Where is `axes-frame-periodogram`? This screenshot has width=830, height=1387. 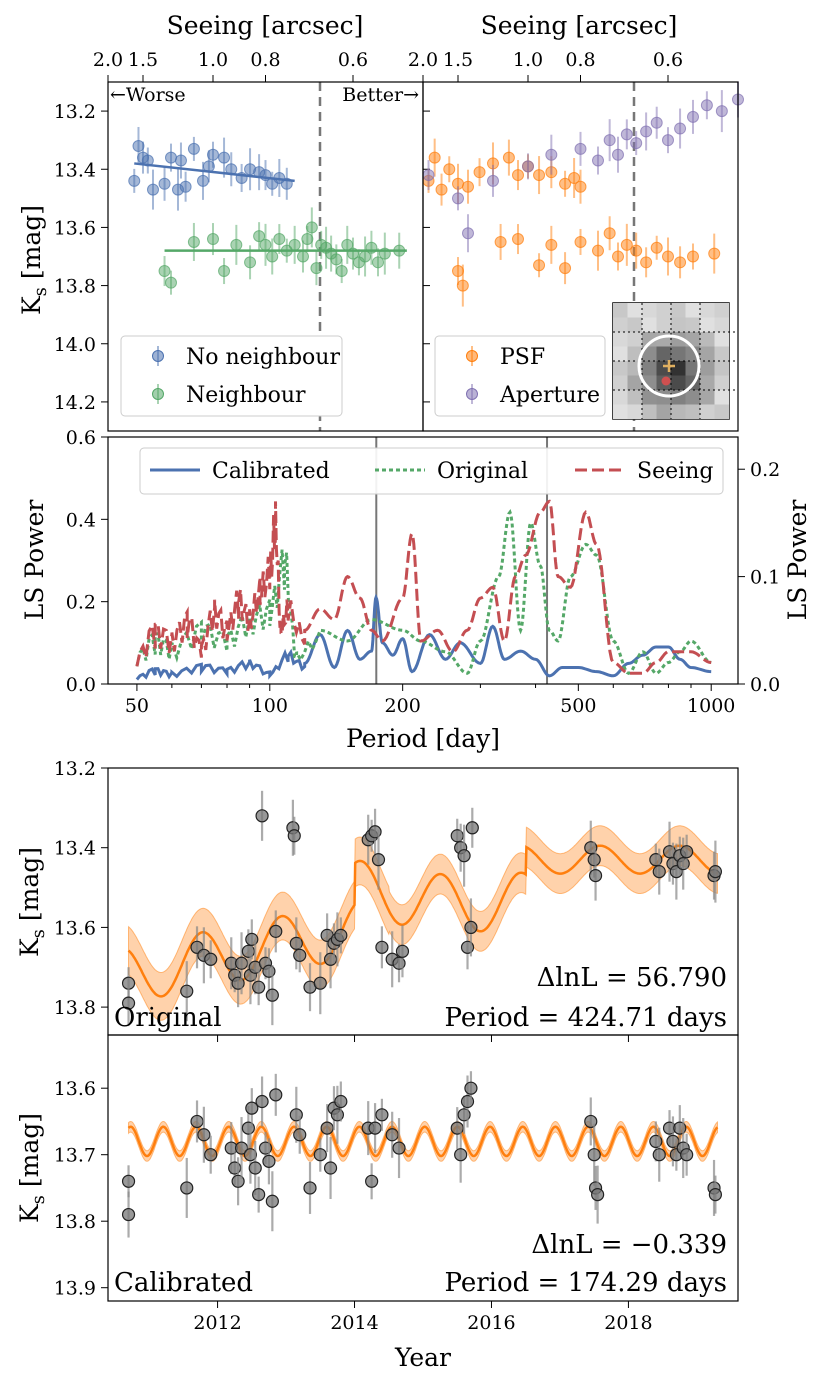
axes-frame-periodogram is located at coordinates (423, 560).